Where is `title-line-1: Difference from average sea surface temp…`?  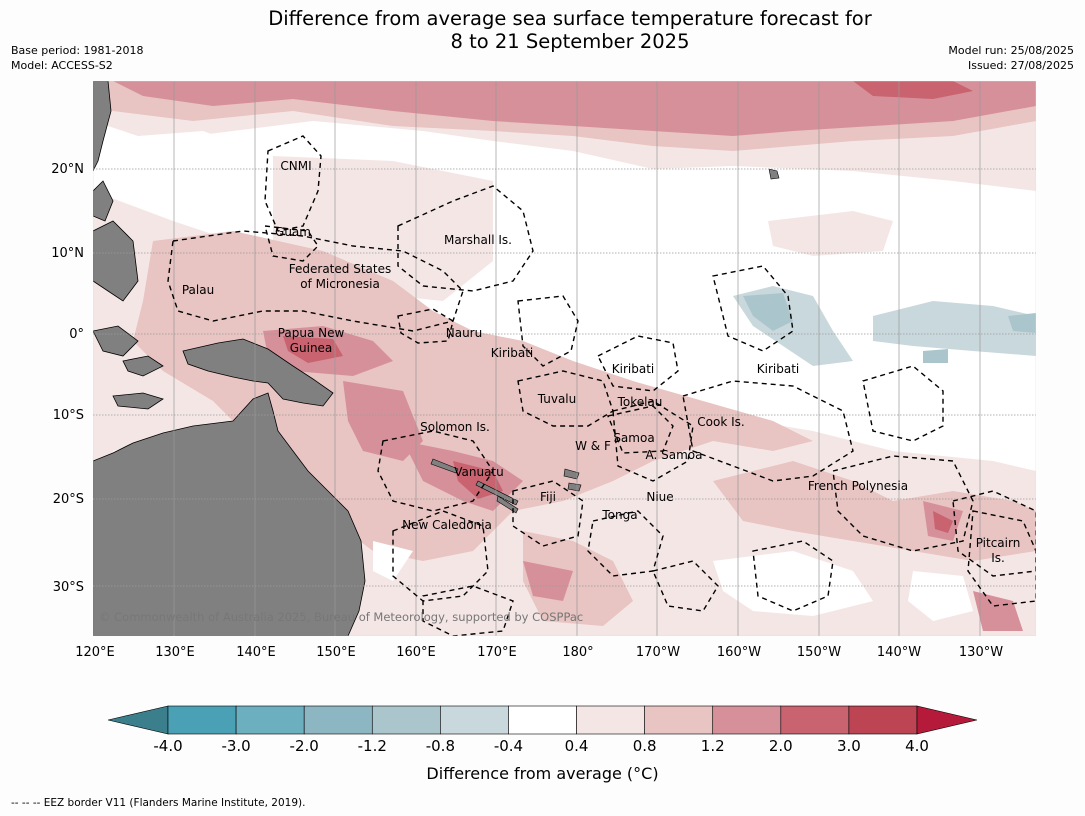
title-line-1: Difference from average sea surface temp… is located at coordinates (570, 18).